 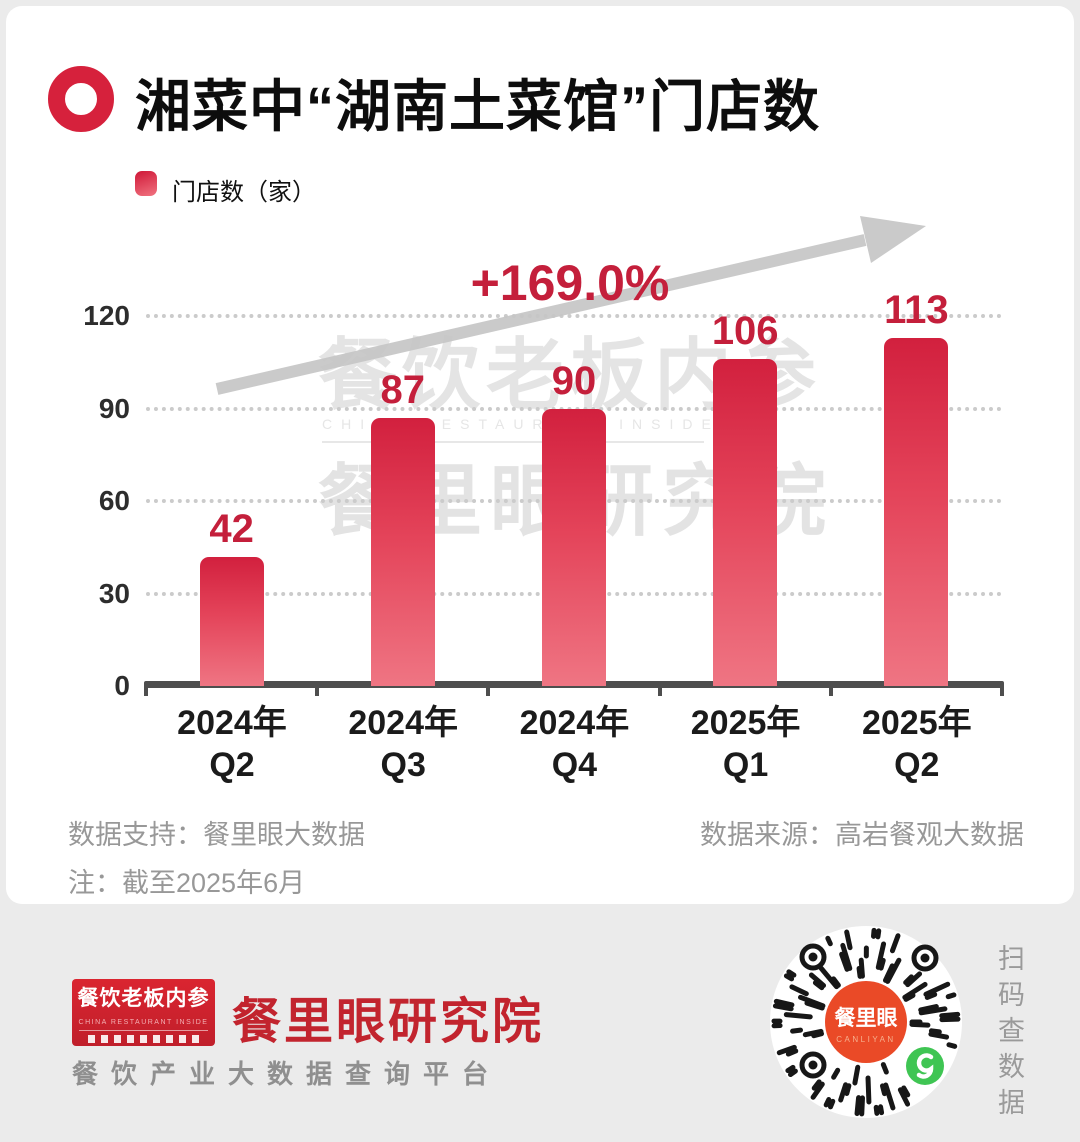 I want to click on note-data-source: 数据来源：高岩餐观大数据, so click(x=862, y=835).